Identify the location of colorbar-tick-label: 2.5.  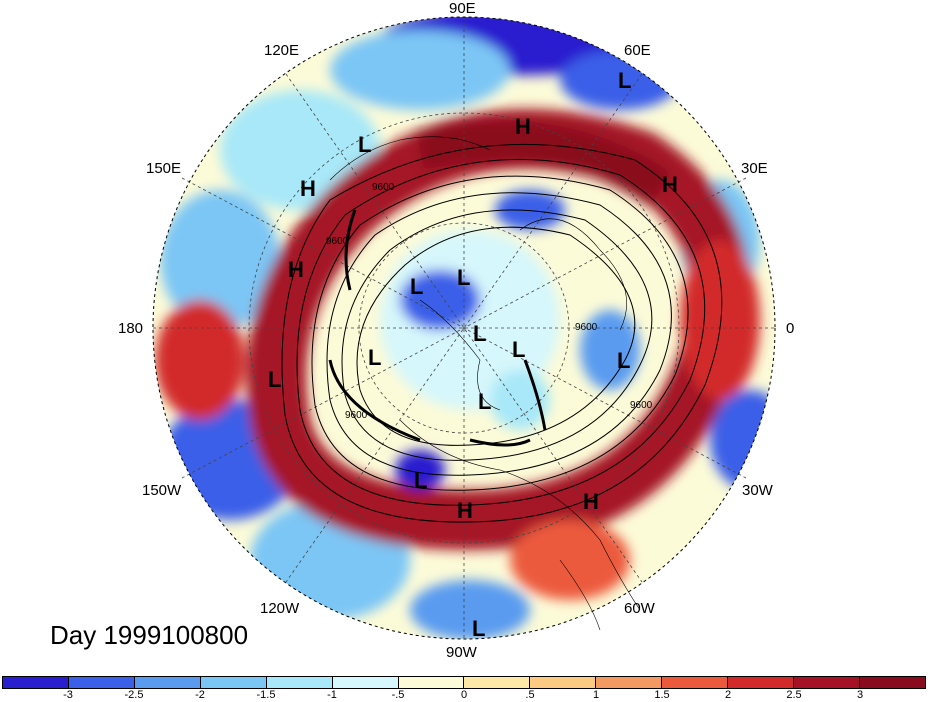
(794, 695).